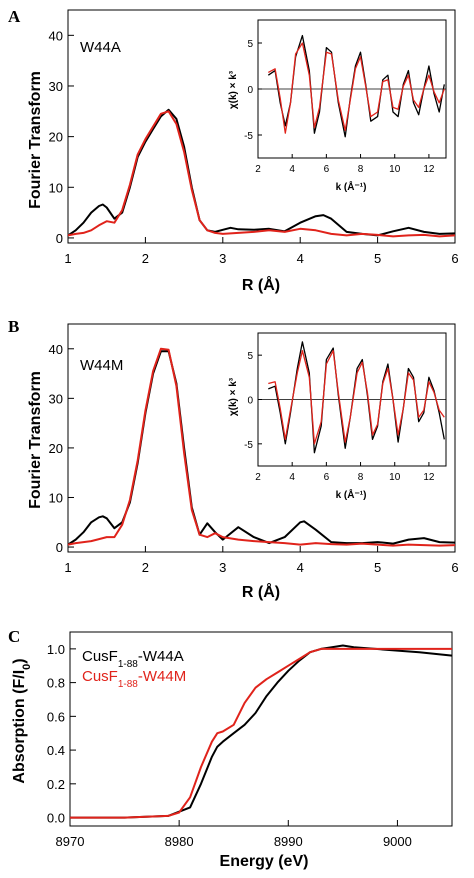 The height and width of the screenshot is (878, 474). I want to click on panel-c-y-tick-label: 0.6, so click(56, 716).